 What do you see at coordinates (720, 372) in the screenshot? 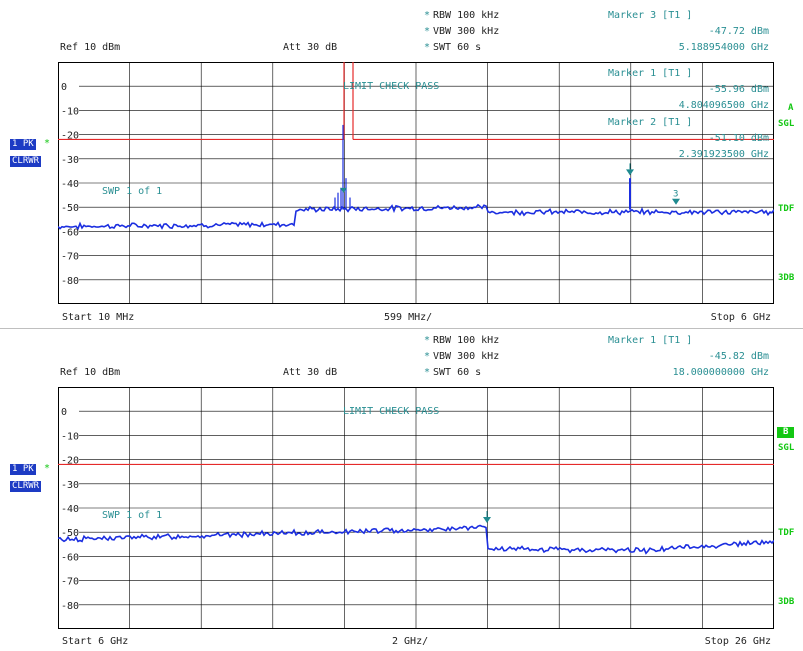
I see `bottom-marker-freq: 18.000000000 GHz` at bounding box center [720, 372].